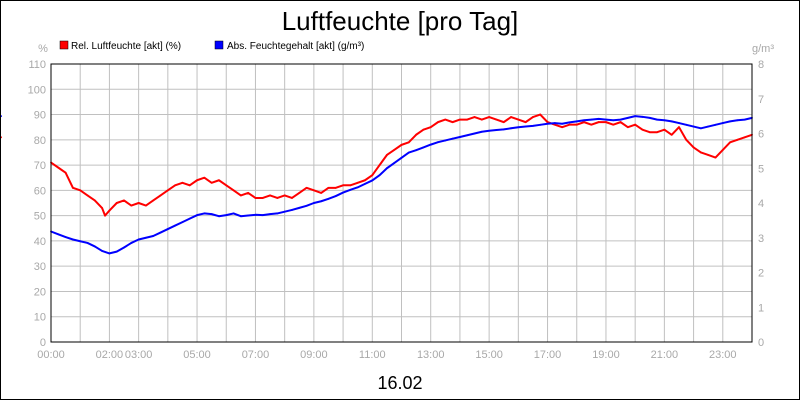 The width and height of the screenshot is (800, 400). I want to click on chart-title: Luftfeuchte [pro Tag], so click(400, 21).